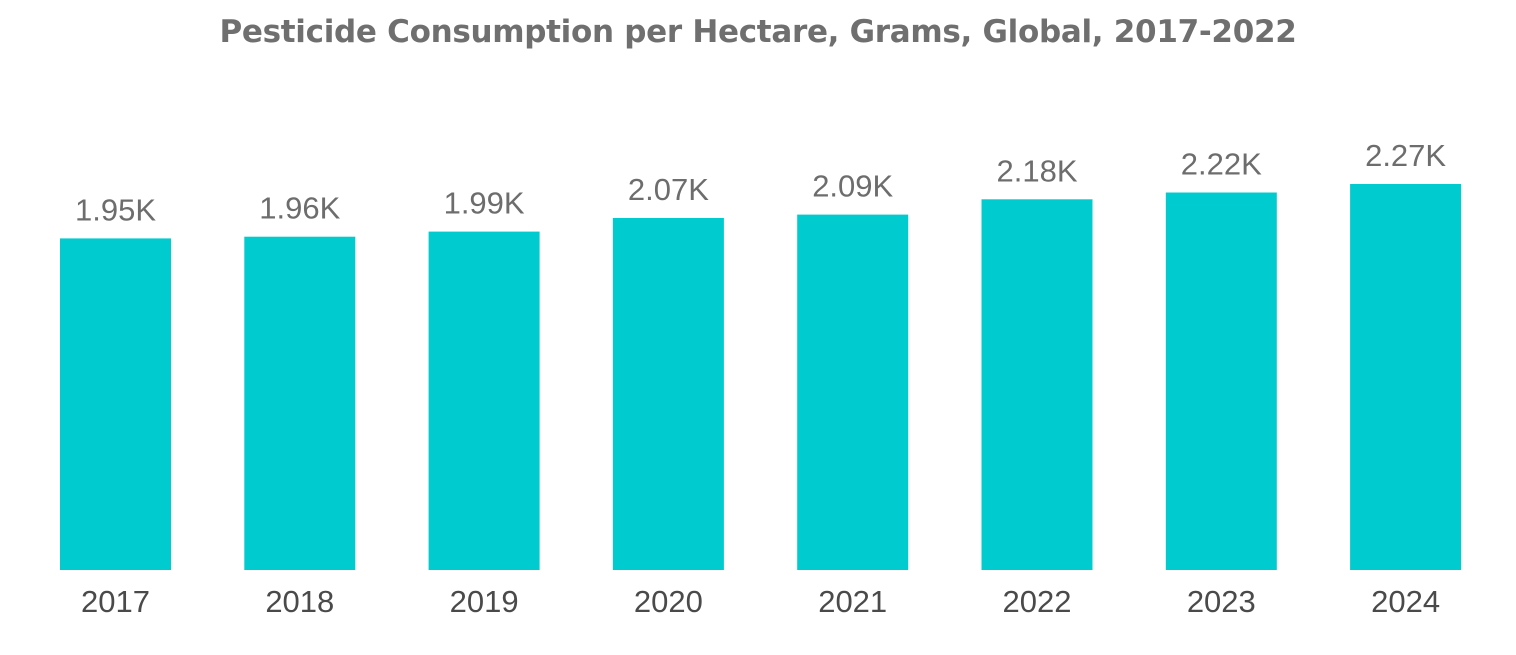 The height and width of the screenshot is (655, 1516). I want to click on x-tick-label-2018: 2018, so click(299, 601).